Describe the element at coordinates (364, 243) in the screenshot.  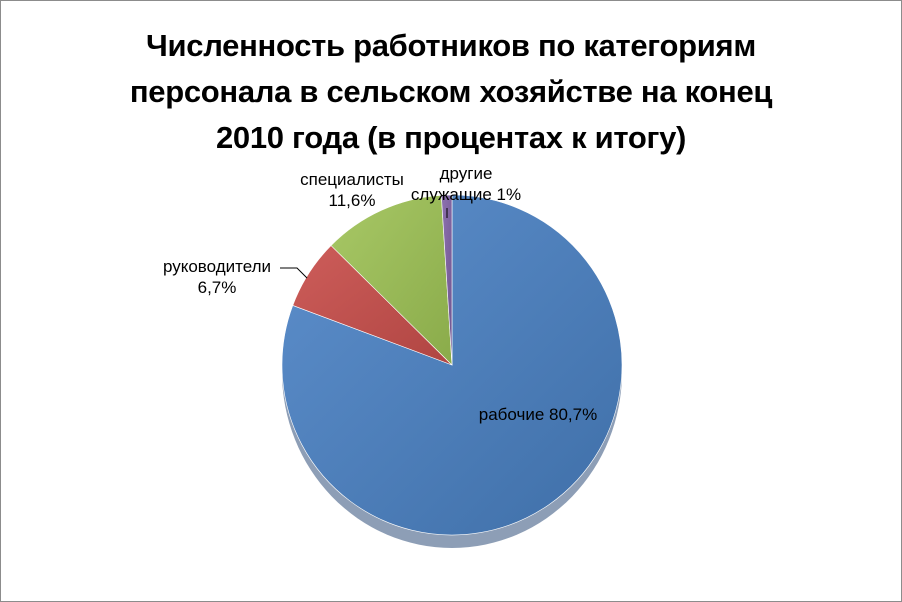
I see `pie-leader-lines` at that location.